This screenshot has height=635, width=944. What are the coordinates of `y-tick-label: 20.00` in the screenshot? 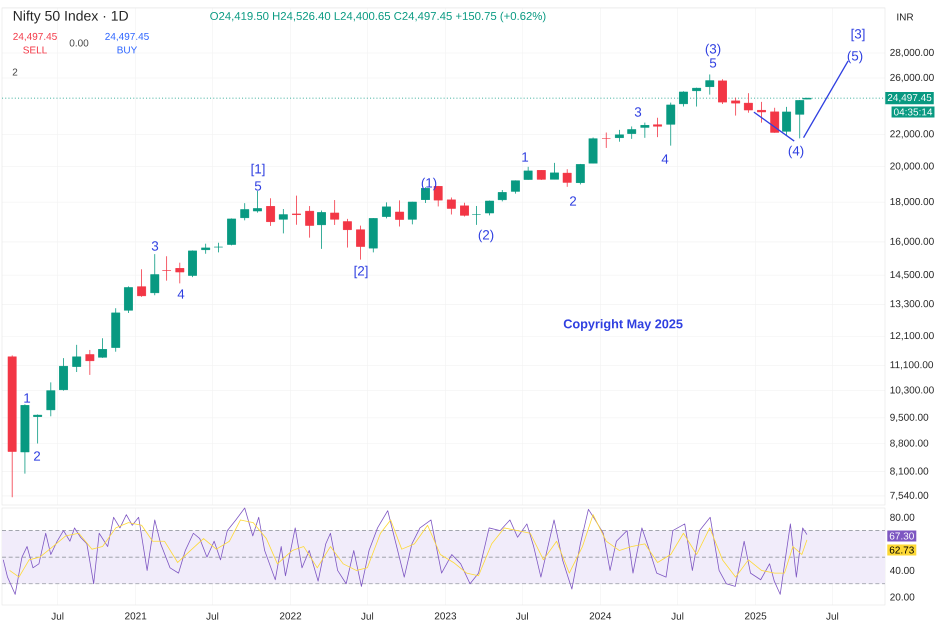 It's located at (902, 597).